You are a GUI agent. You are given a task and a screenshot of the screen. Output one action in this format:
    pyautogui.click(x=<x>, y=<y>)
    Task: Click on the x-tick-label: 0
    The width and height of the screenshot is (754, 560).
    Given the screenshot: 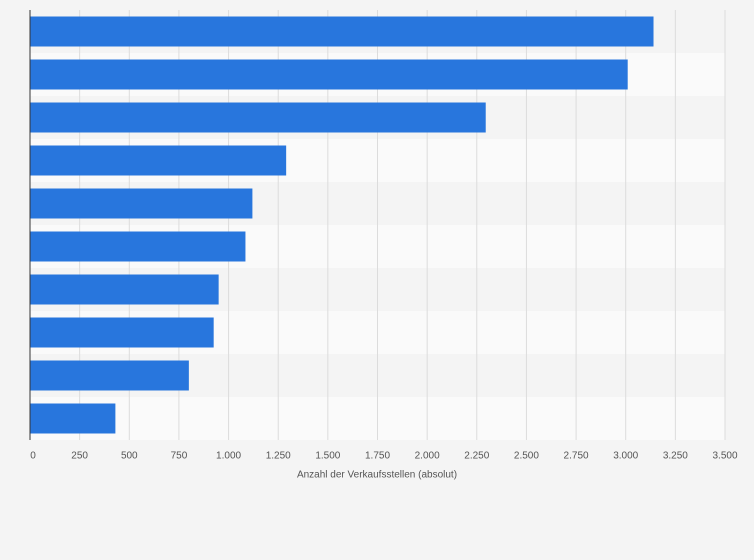 What is the action you would take?
    pyautogui.click(x=33, y=456)
    